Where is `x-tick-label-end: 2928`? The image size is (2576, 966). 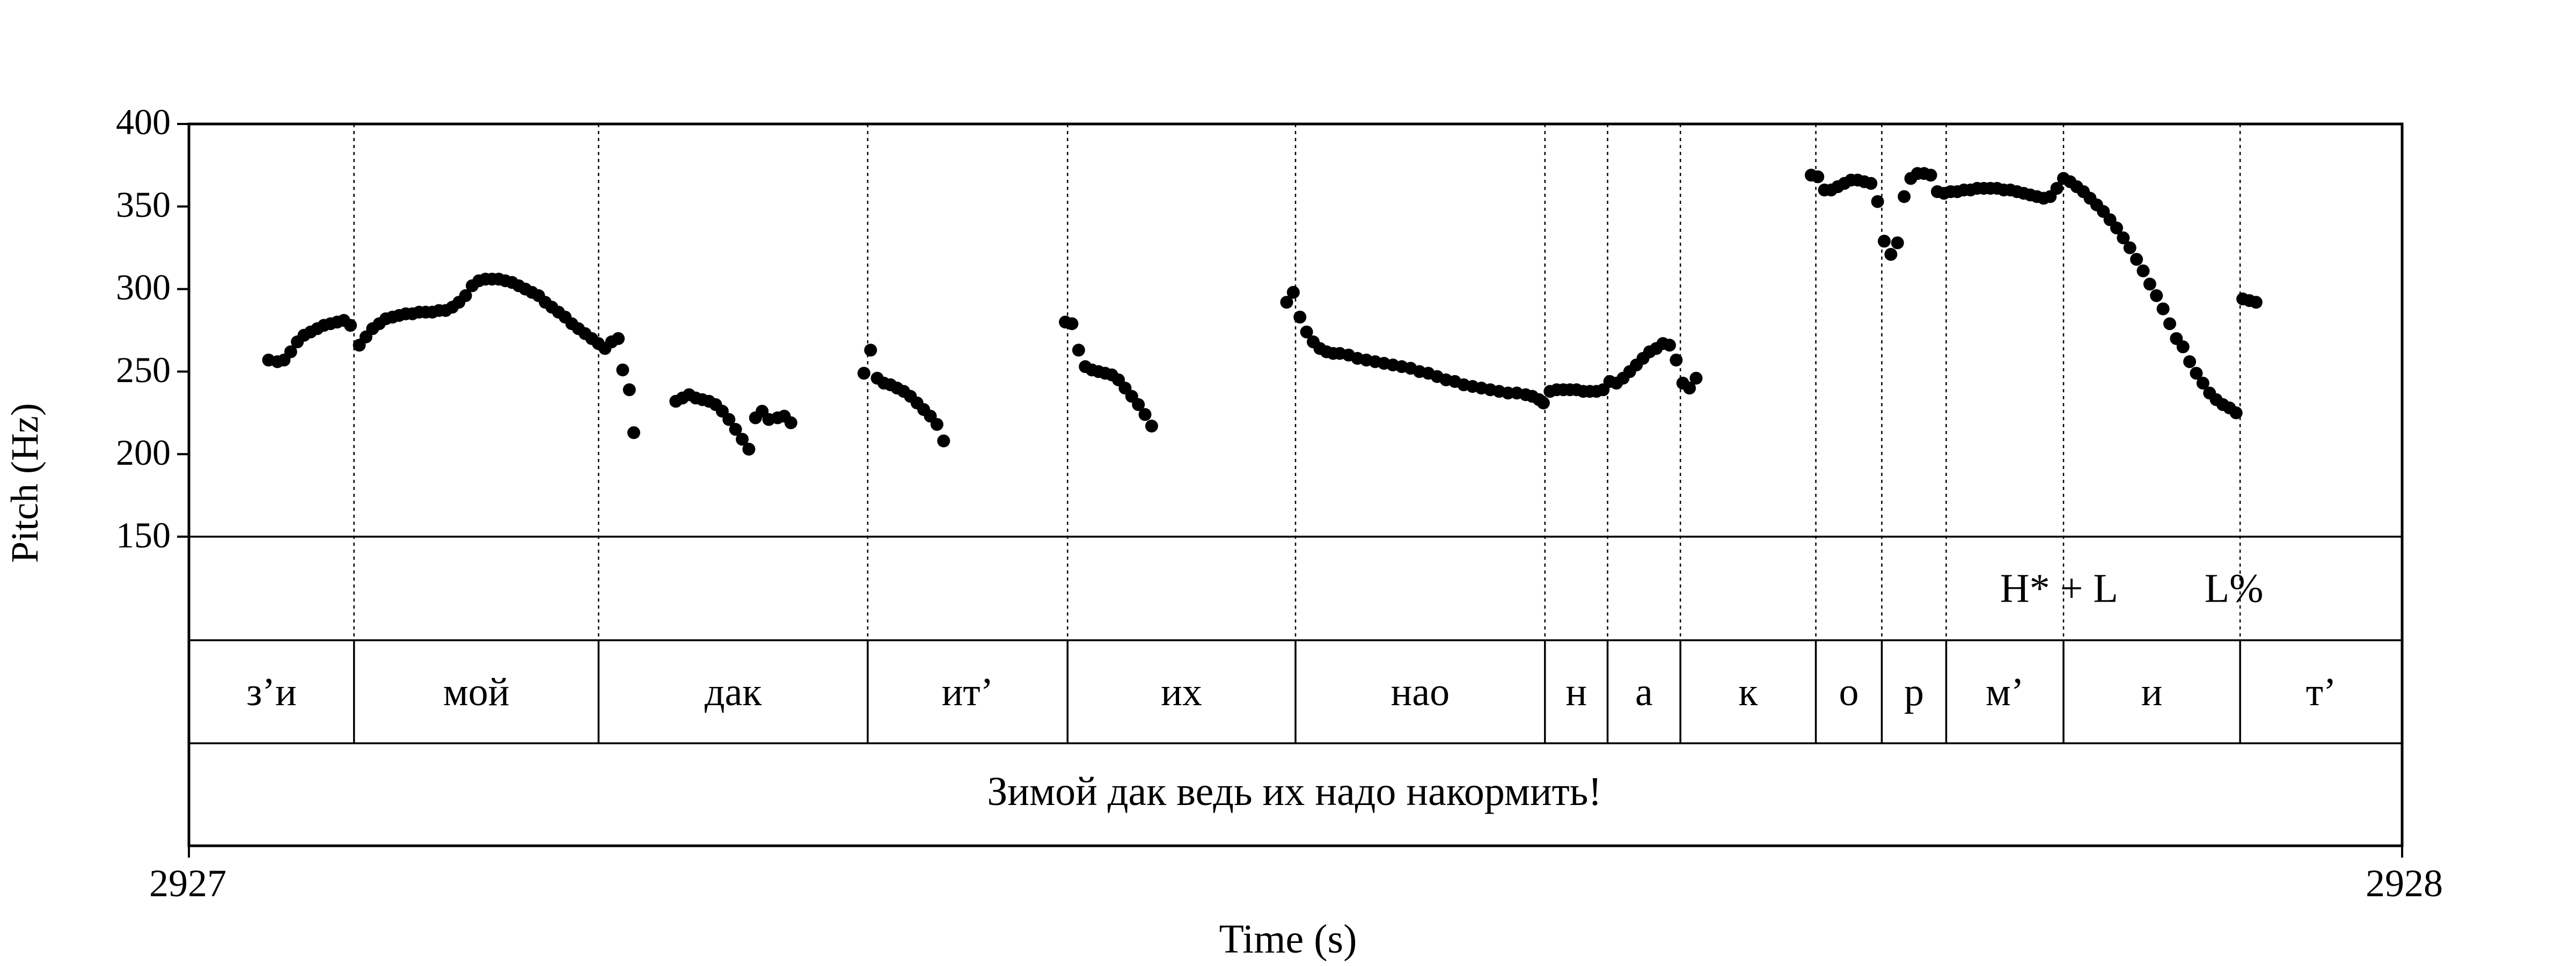 x-tick-label-end: 2928 is located at coordinates (2404, 883).